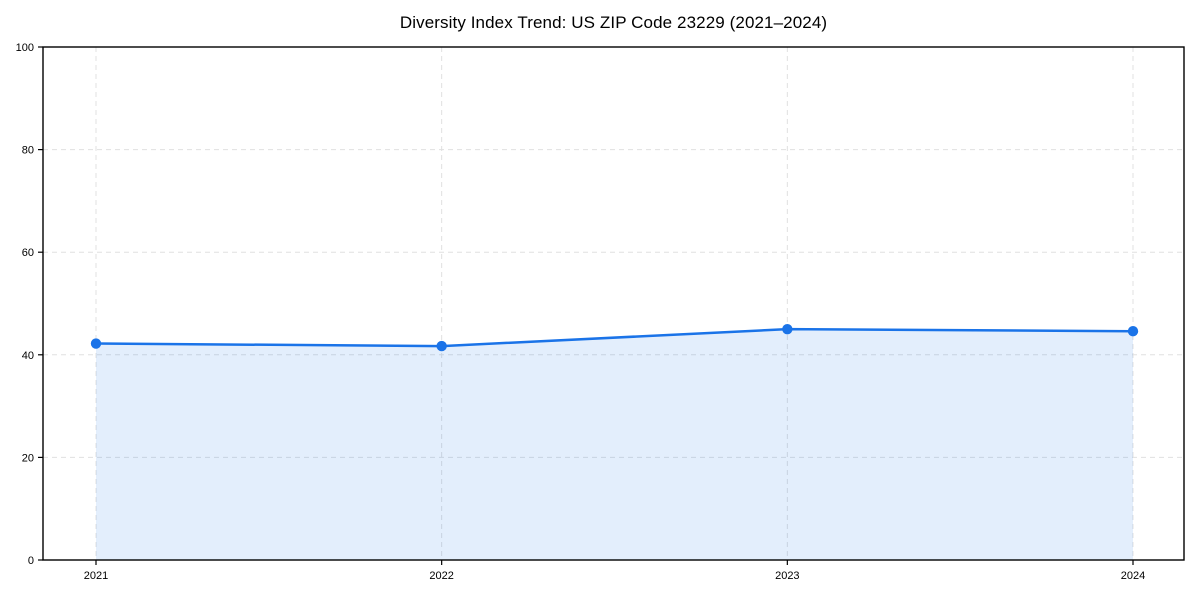 This screenshot has width=1200, height=600. I want to click on y-tick-label: 20, so click(28, 458).